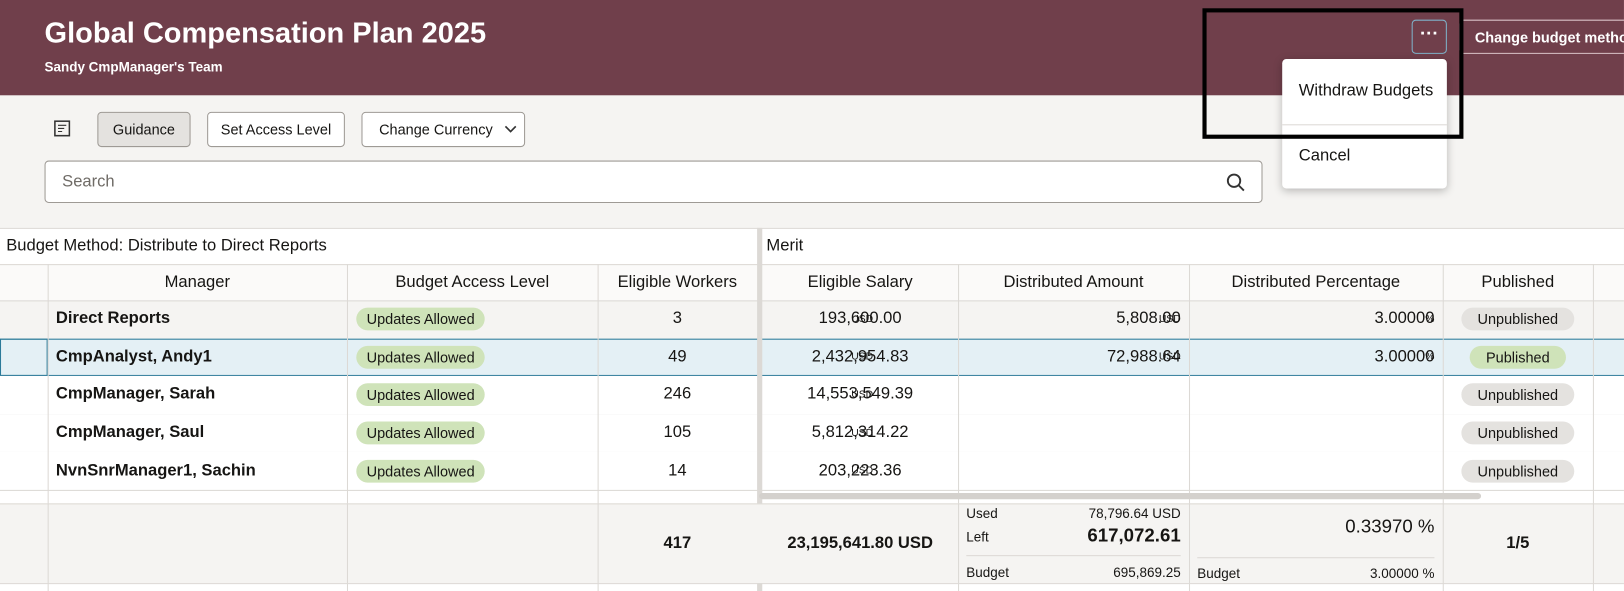 Image resolution: width=1624 pixels, height=591 pixels. What do you see at coordinates (677, 394) in the screenshot?
I see `workers: 246` at bounding box center [677, 394].